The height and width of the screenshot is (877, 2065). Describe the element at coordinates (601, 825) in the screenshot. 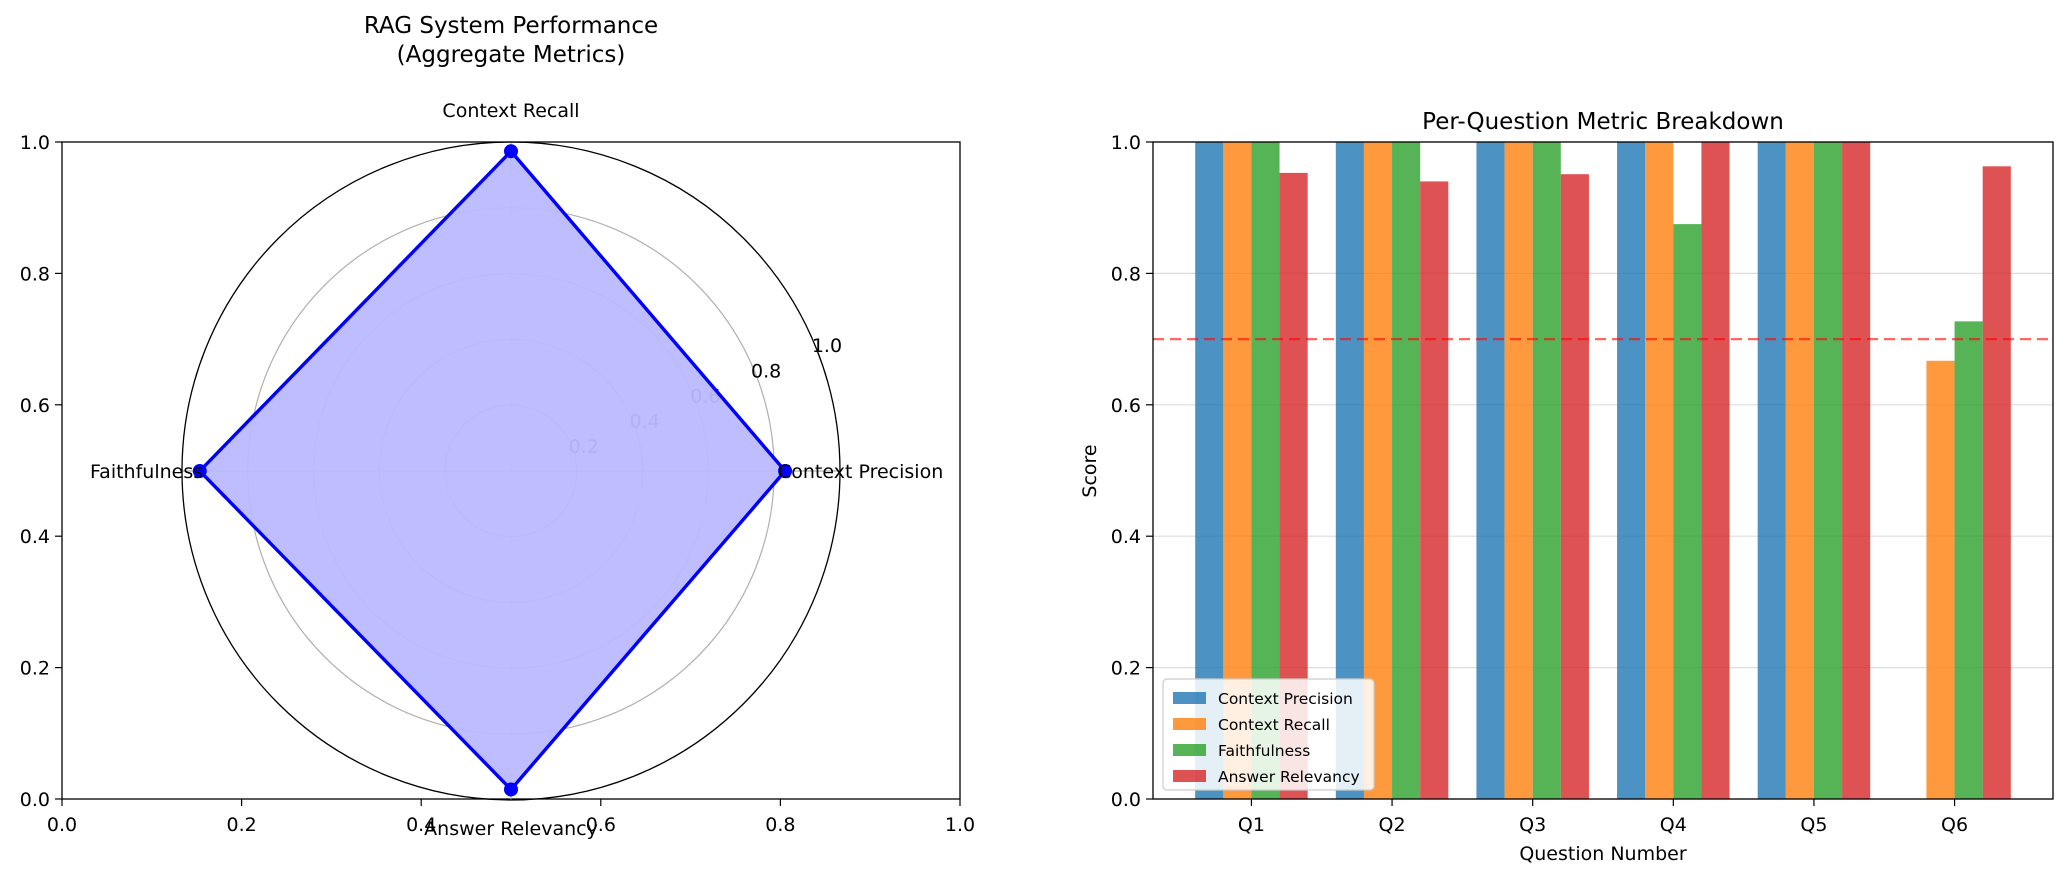

I see `radar-x-tick-label: 0.6` at that location.